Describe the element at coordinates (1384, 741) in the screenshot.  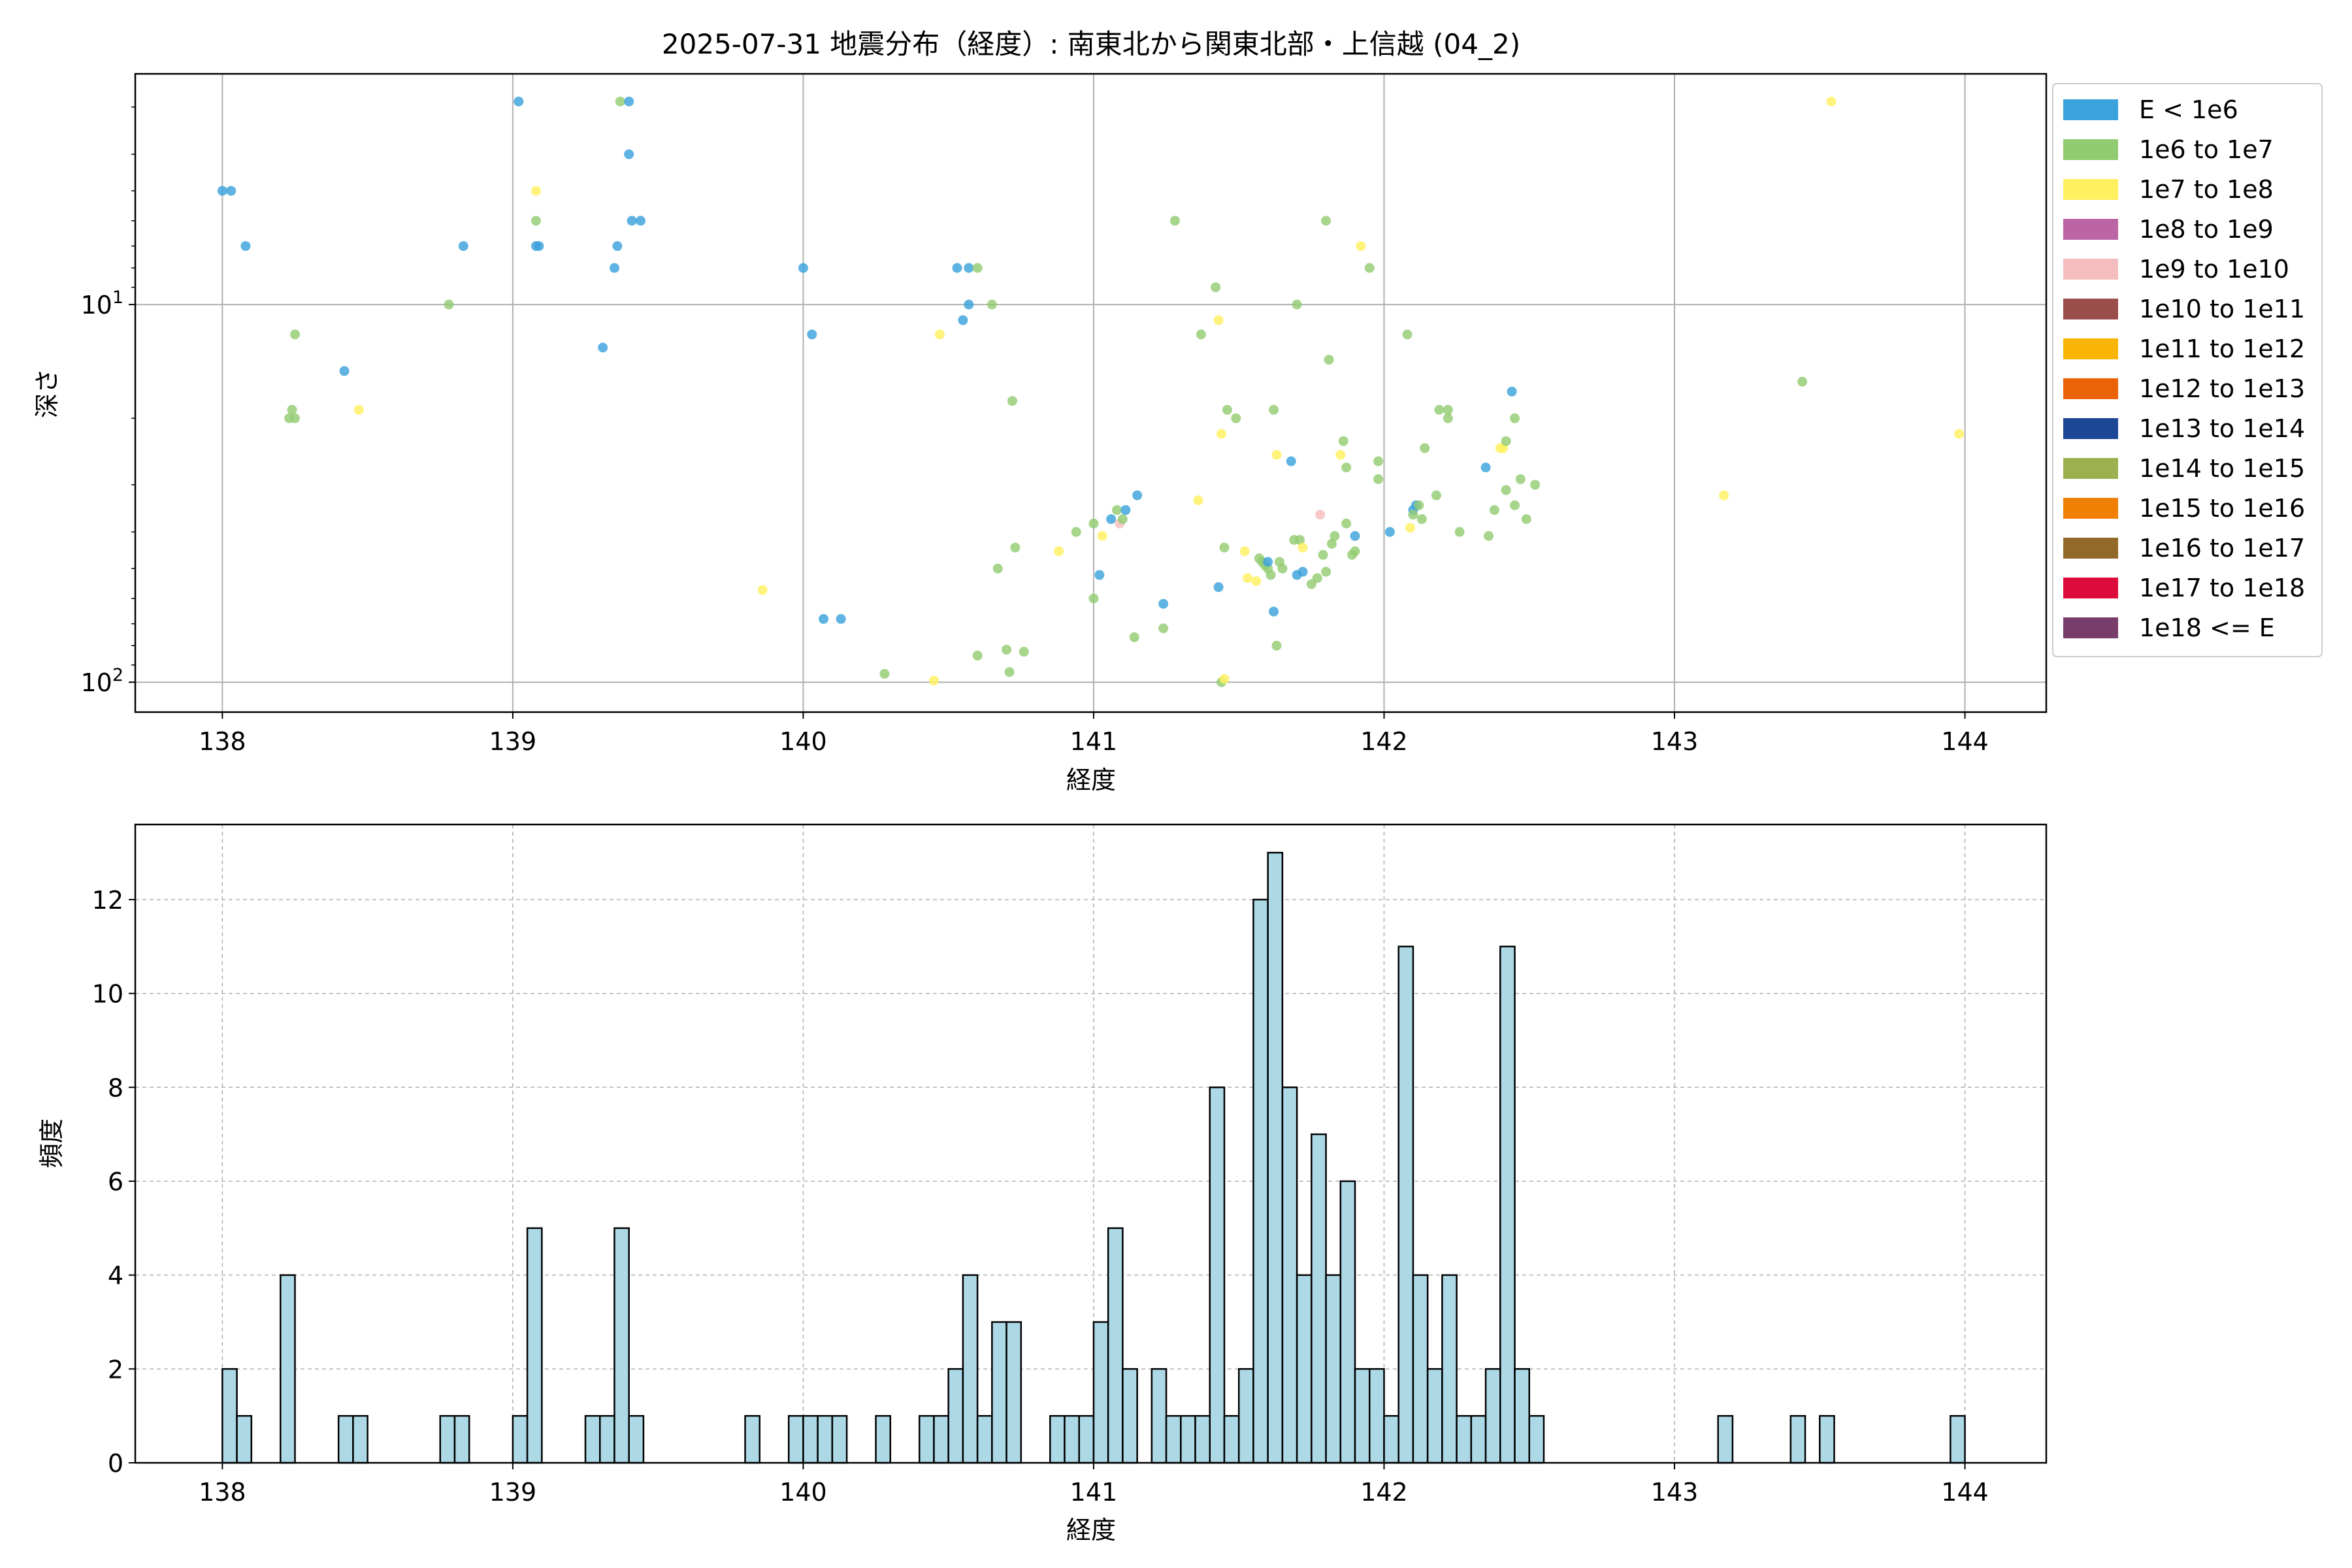
I see `scatter-x-tick-label: 142` at that location.